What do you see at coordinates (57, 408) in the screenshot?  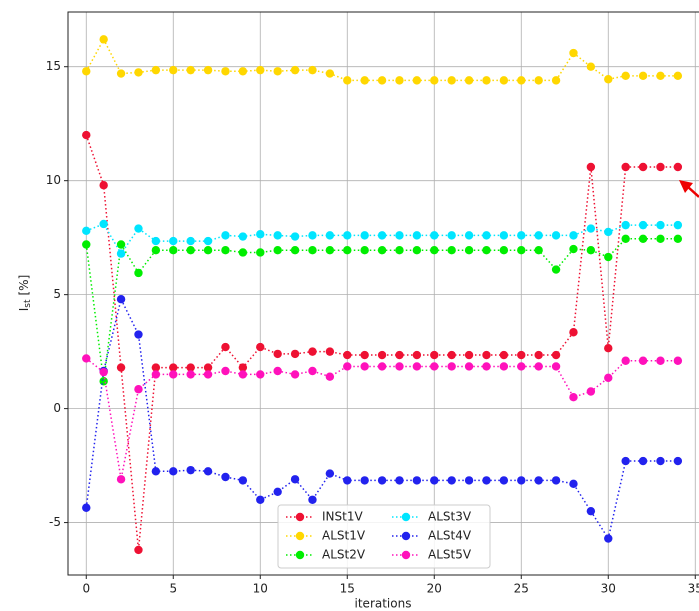 I see `y-tick-label: 0` at bounding box center [57, 408].